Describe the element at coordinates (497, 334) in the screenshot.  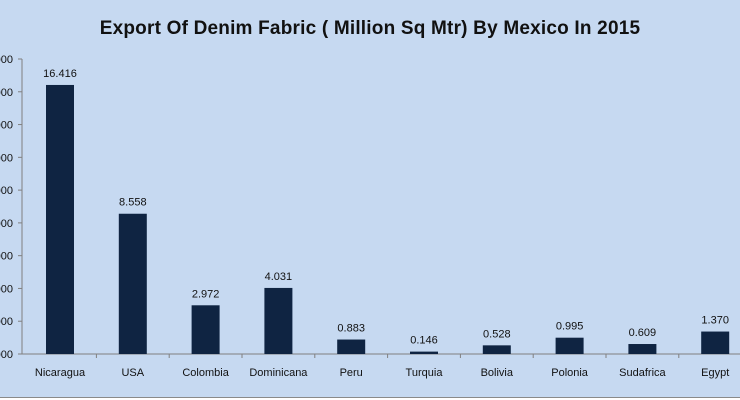
I see `data-label: 0.528` at that location.